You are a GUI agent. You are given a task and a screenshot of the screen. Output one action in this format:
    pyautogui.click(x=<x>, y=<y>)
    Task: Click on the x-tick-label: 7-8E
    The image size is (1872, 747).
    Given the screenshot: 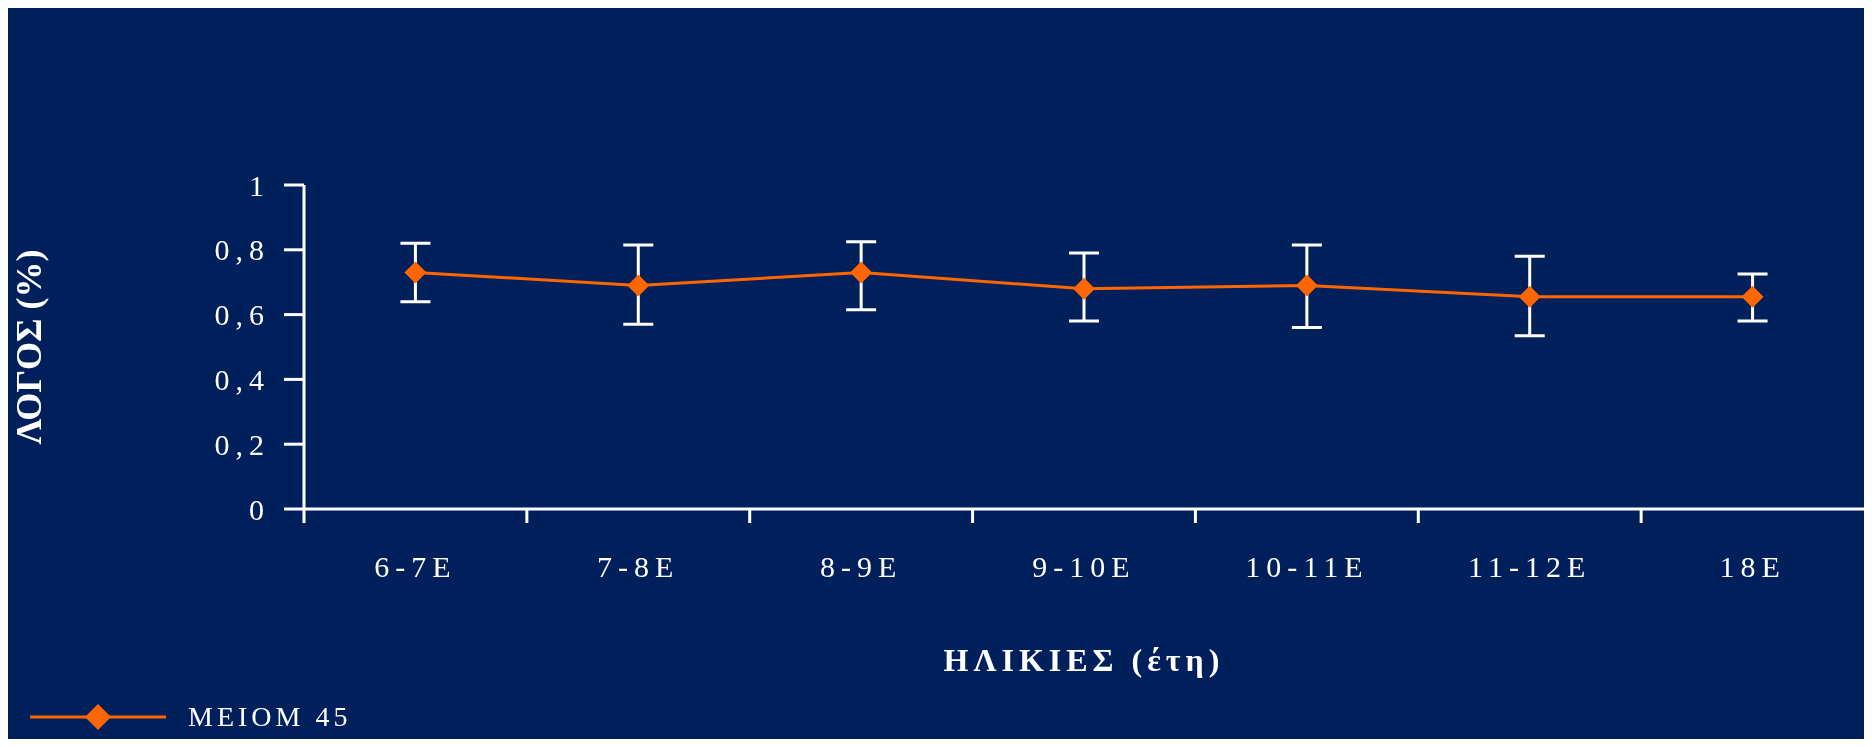 What is the action you would take?
    pyautogui.click(x=638, y=566)
    